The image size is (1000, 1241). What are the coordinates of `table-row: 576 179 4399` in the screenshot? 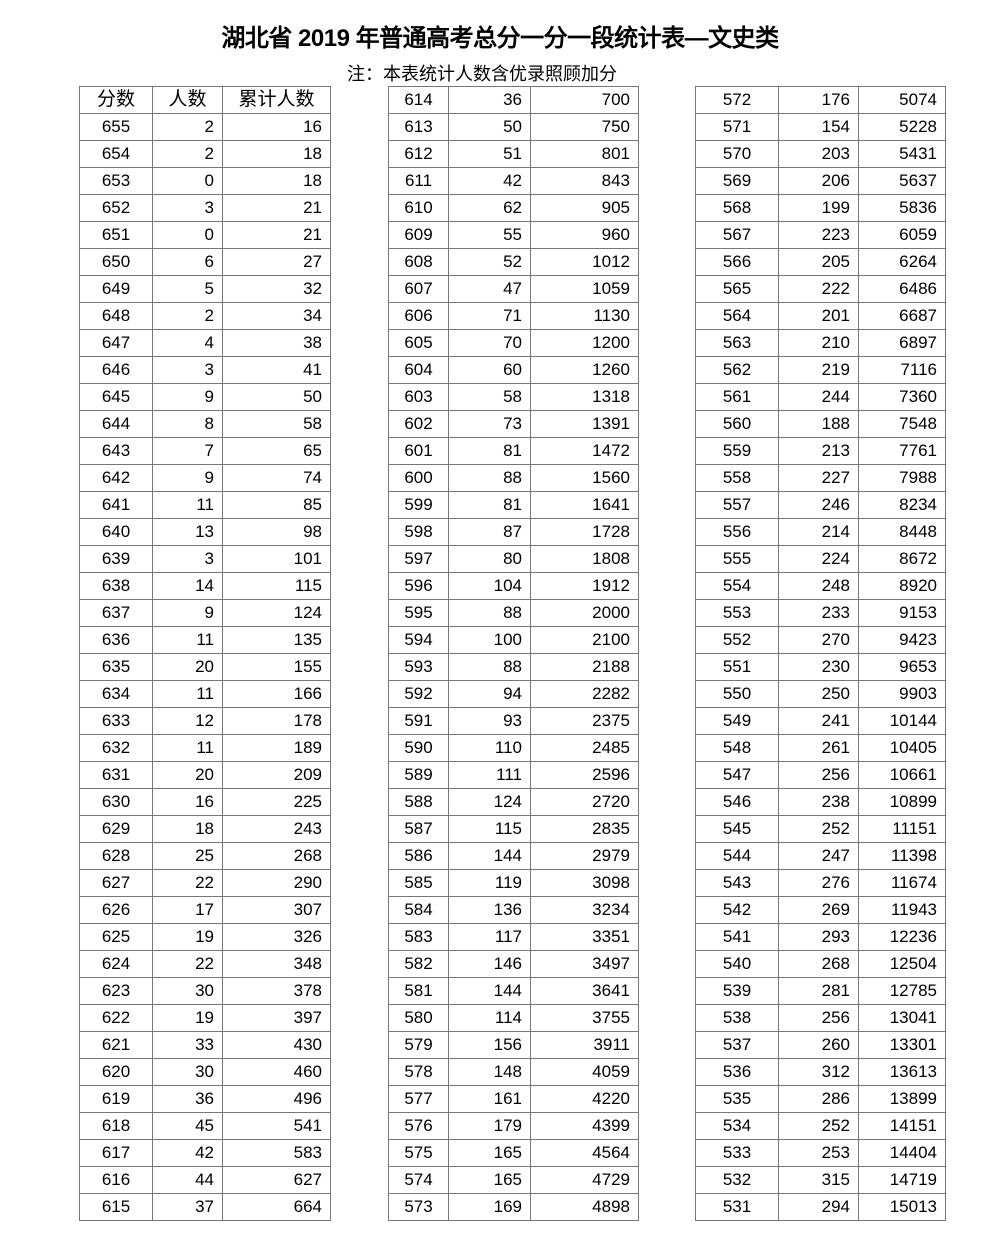 It's located at (513, 1126).